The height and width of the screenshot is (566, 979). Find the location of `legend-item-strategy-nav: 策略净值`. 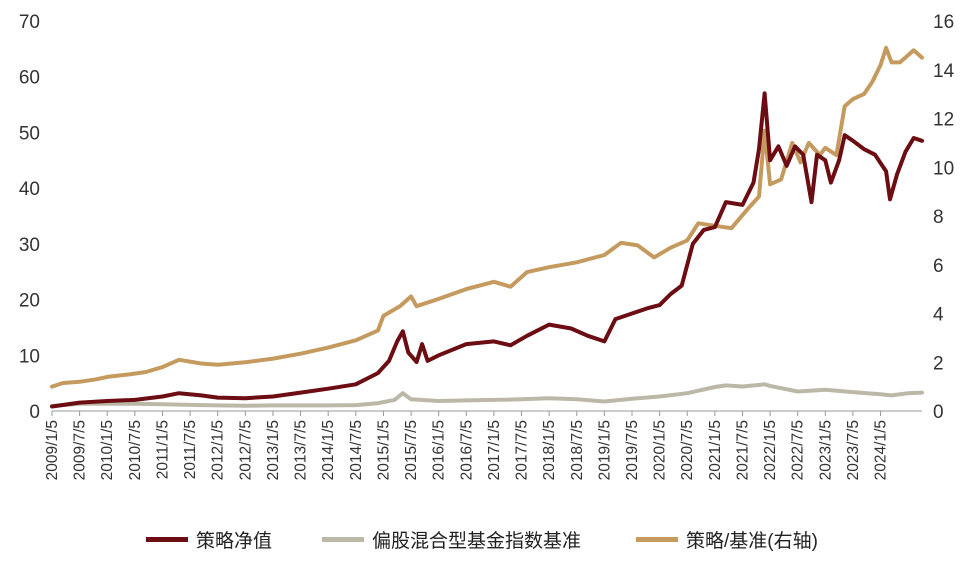

legend-item-strategy-nav: 策略净值 is located at coordinates (209, 539).